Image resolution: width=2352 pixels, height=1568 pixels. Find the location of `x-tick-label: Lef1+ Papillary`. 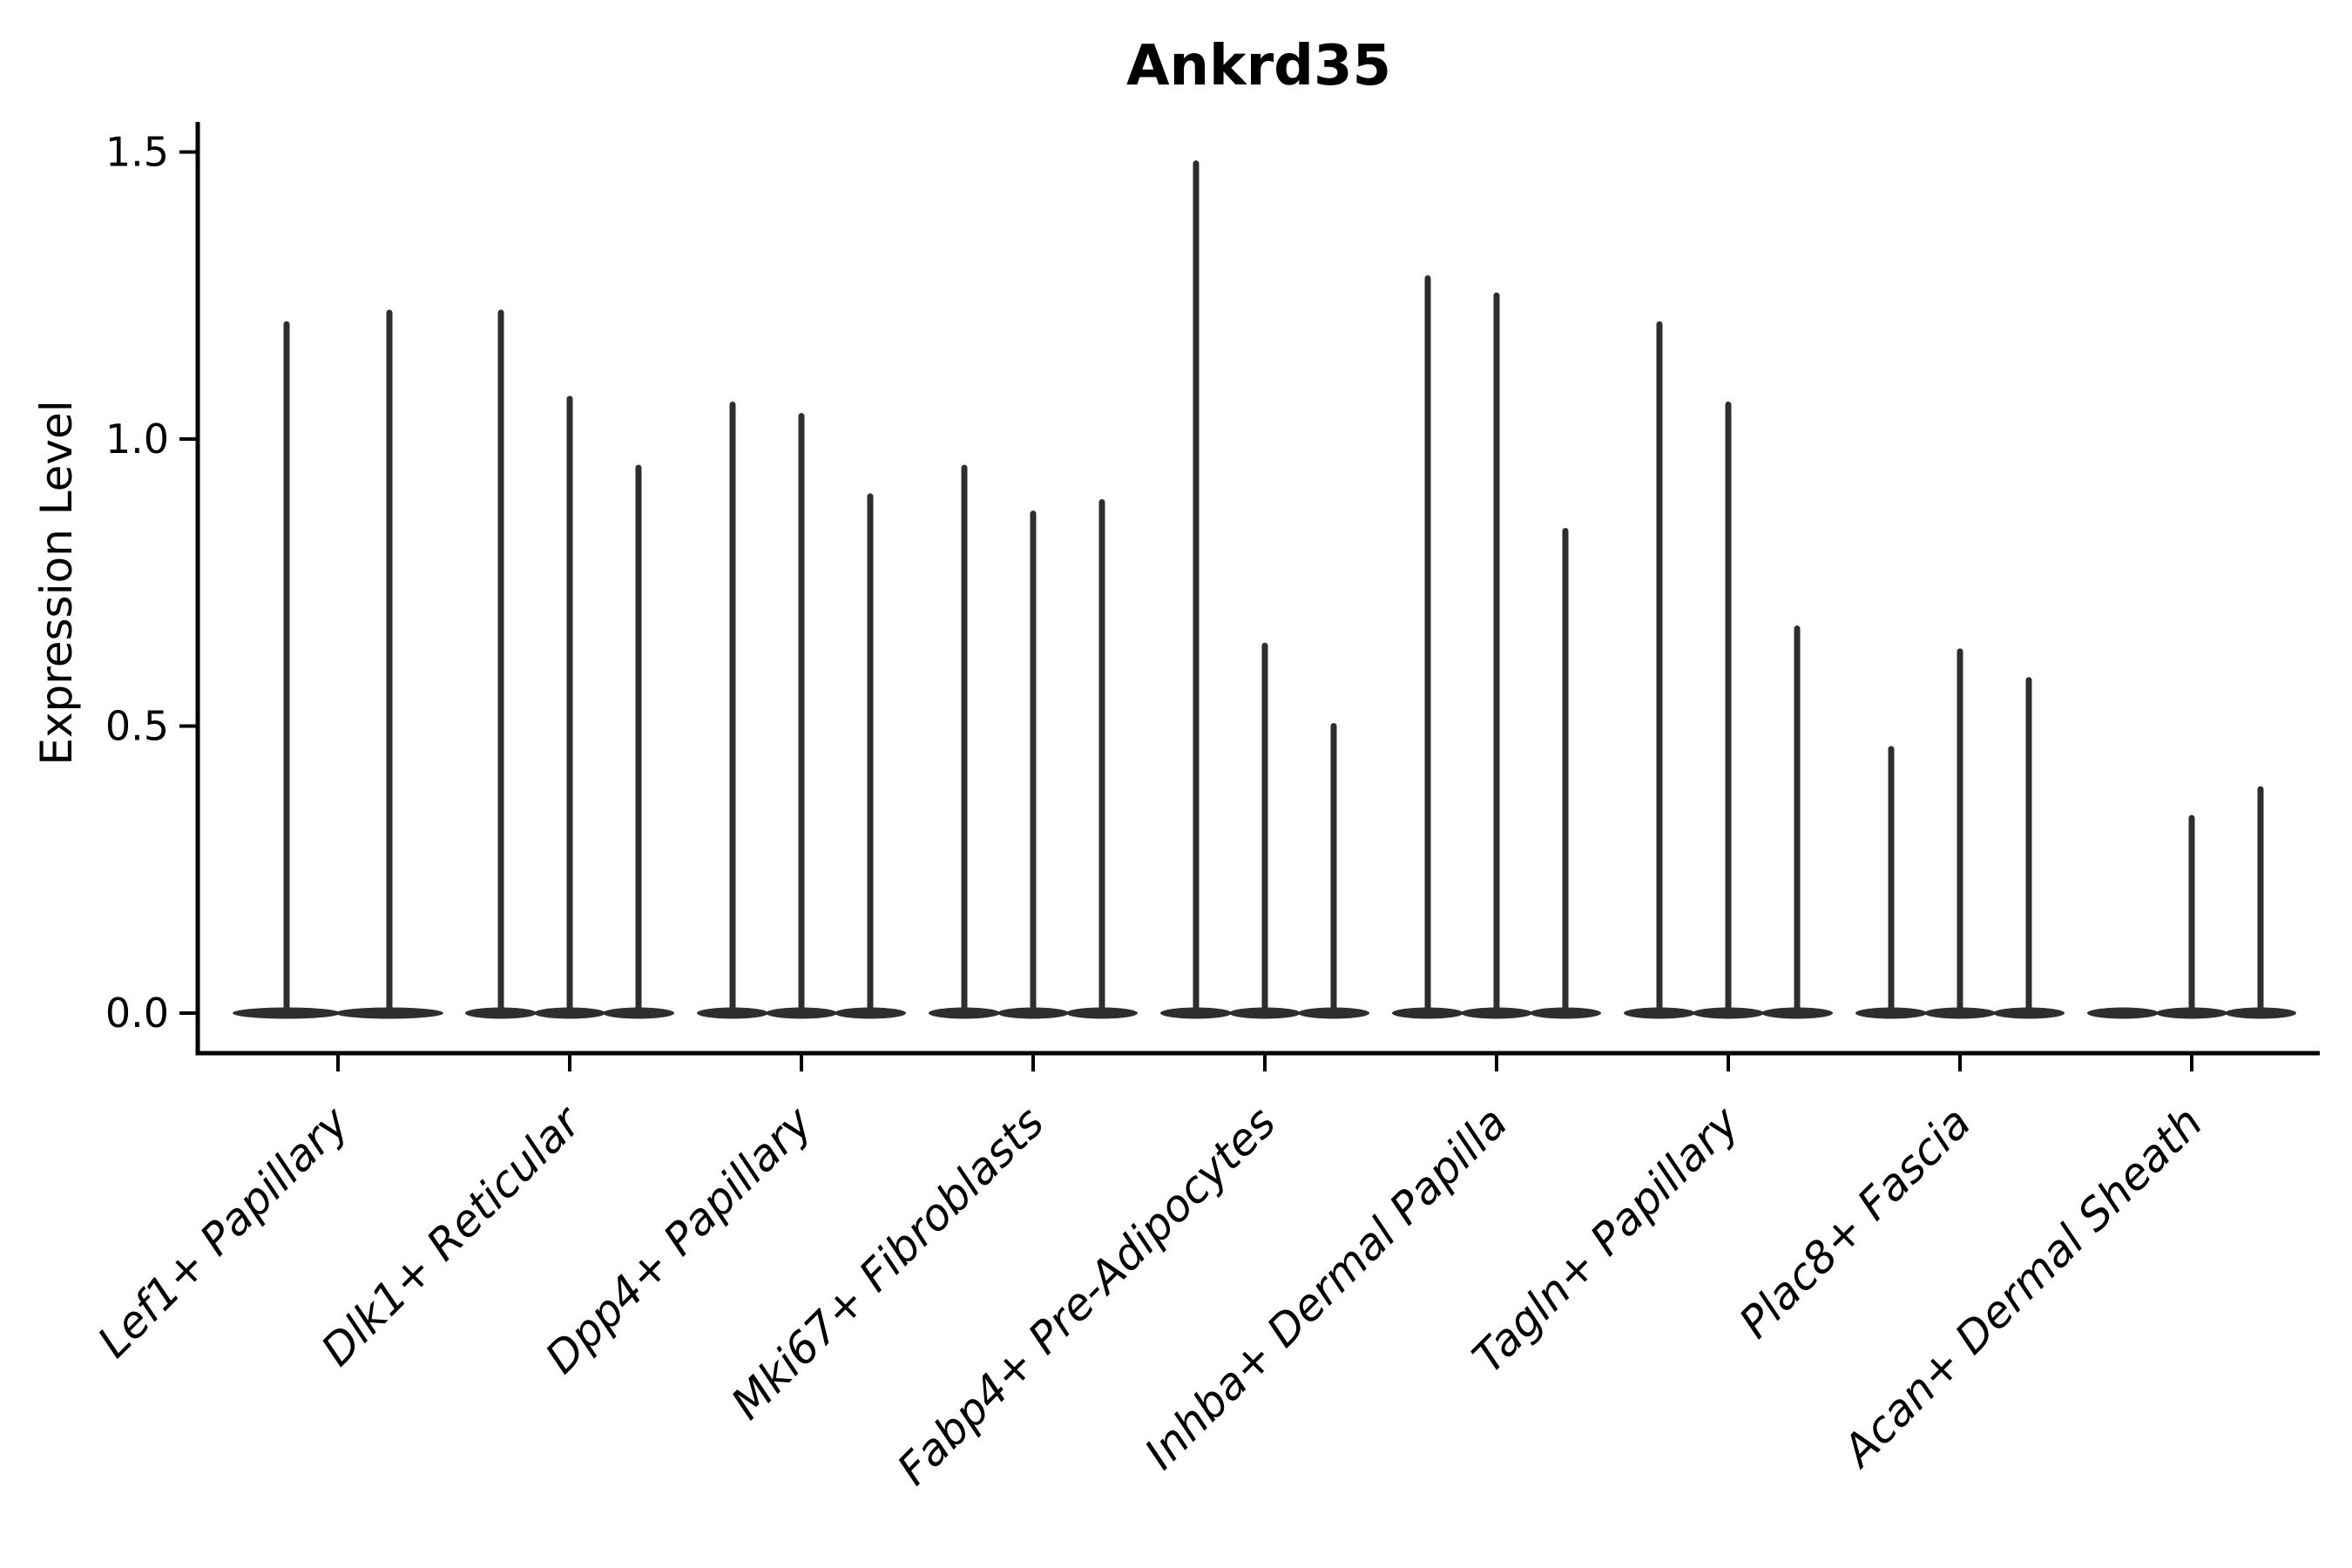

x-tick-label: Lef1+ Papillary is located at coordinates (223, 1231).